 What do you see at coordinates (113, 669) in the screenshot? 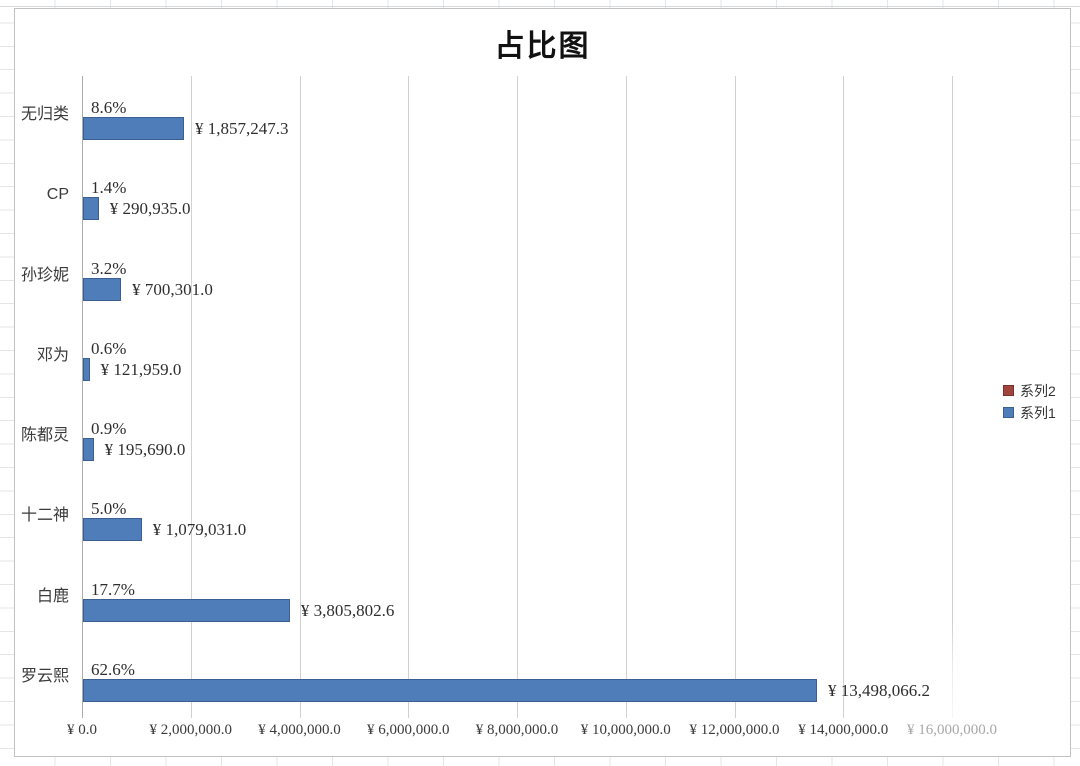
I see `percent-data-label: 62.6%` at bounding box center [113, 669].